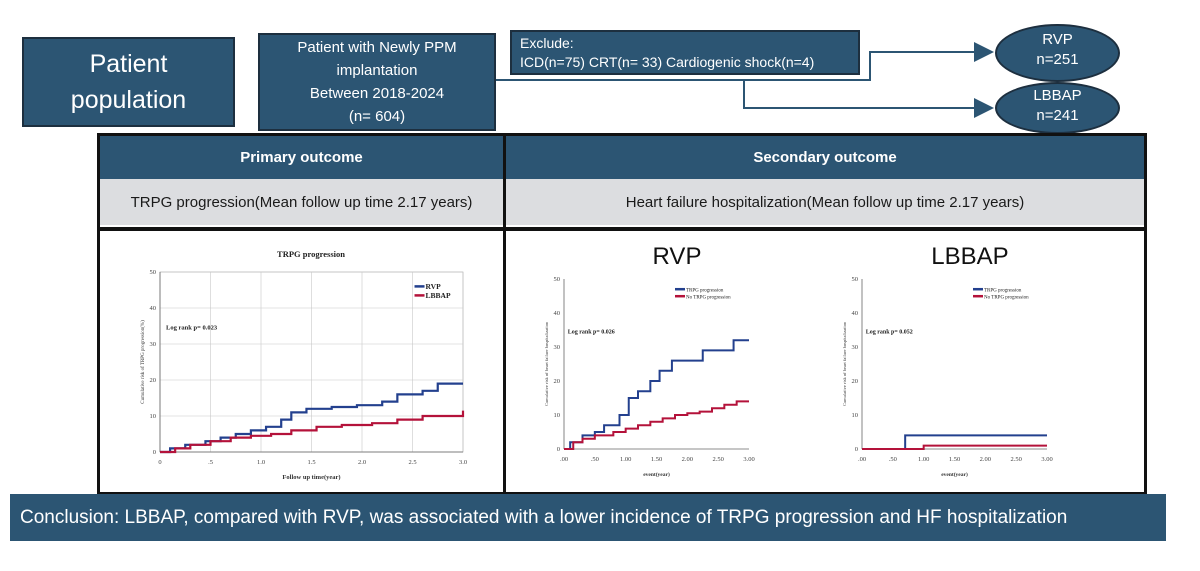  I want to click on hf-rvp-ytick-label-5: 50, so click(557, 279).